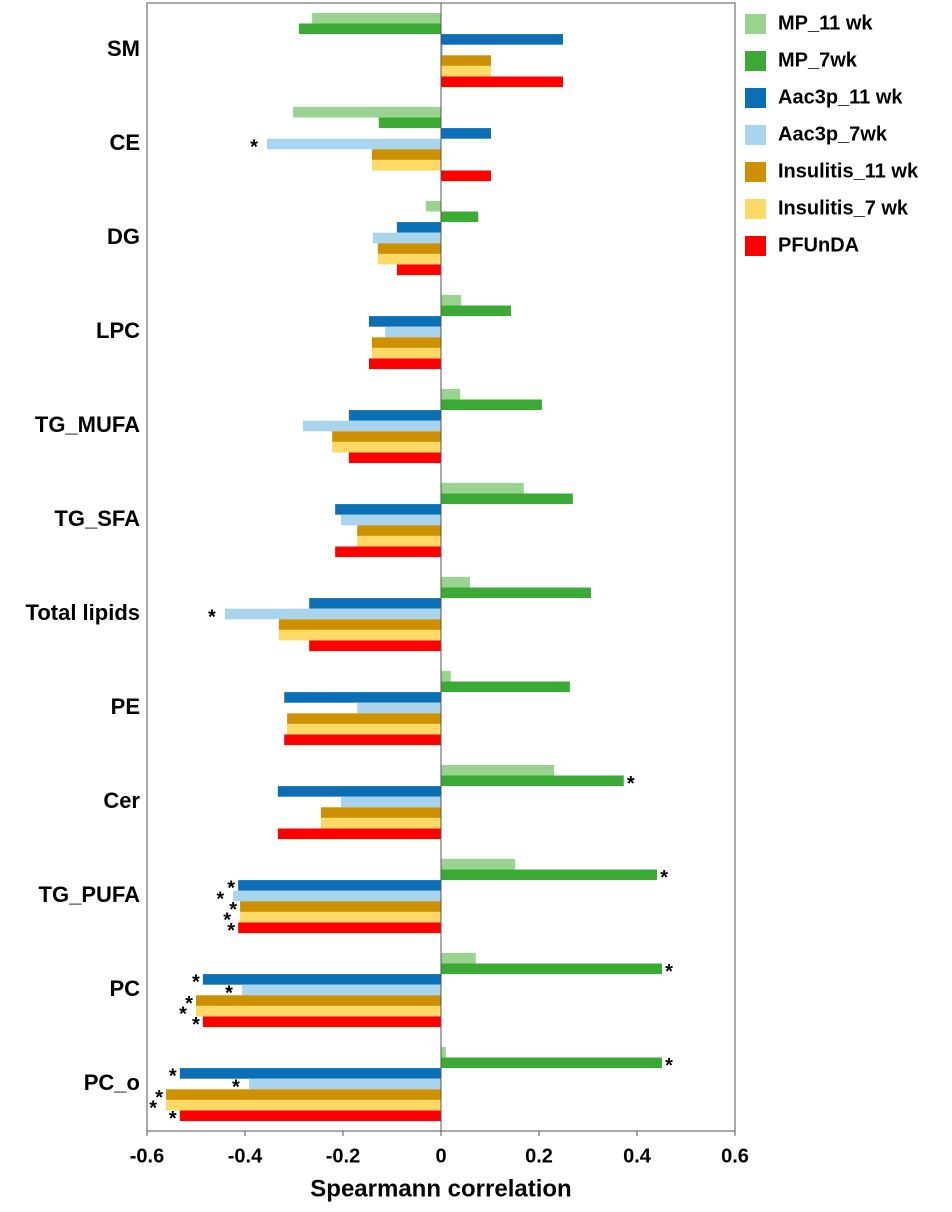 The image size is (952, 1212). I want to click on y-tick-label: PE, so click(125, 706).